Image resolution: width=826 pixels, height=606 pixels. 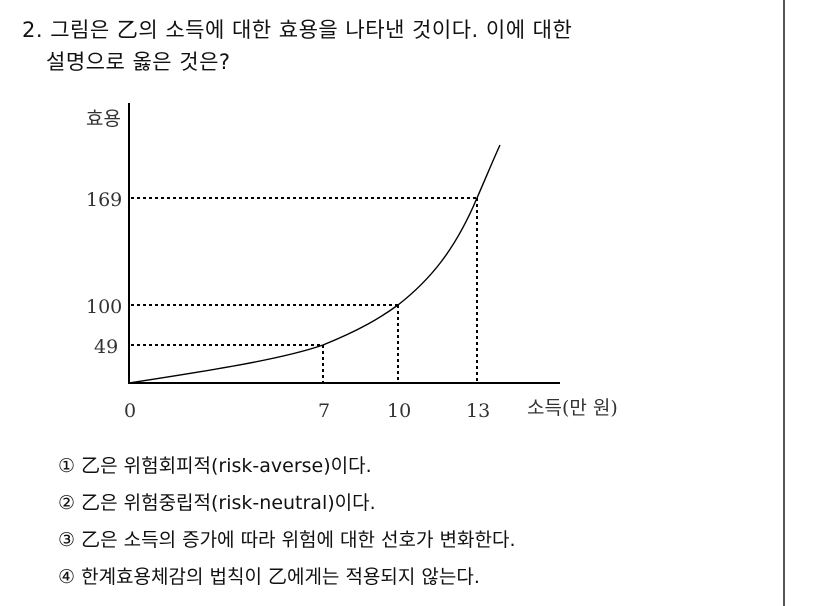 I want to click on x-axis-label: 소득(만 원), so click(x=572, y=408).